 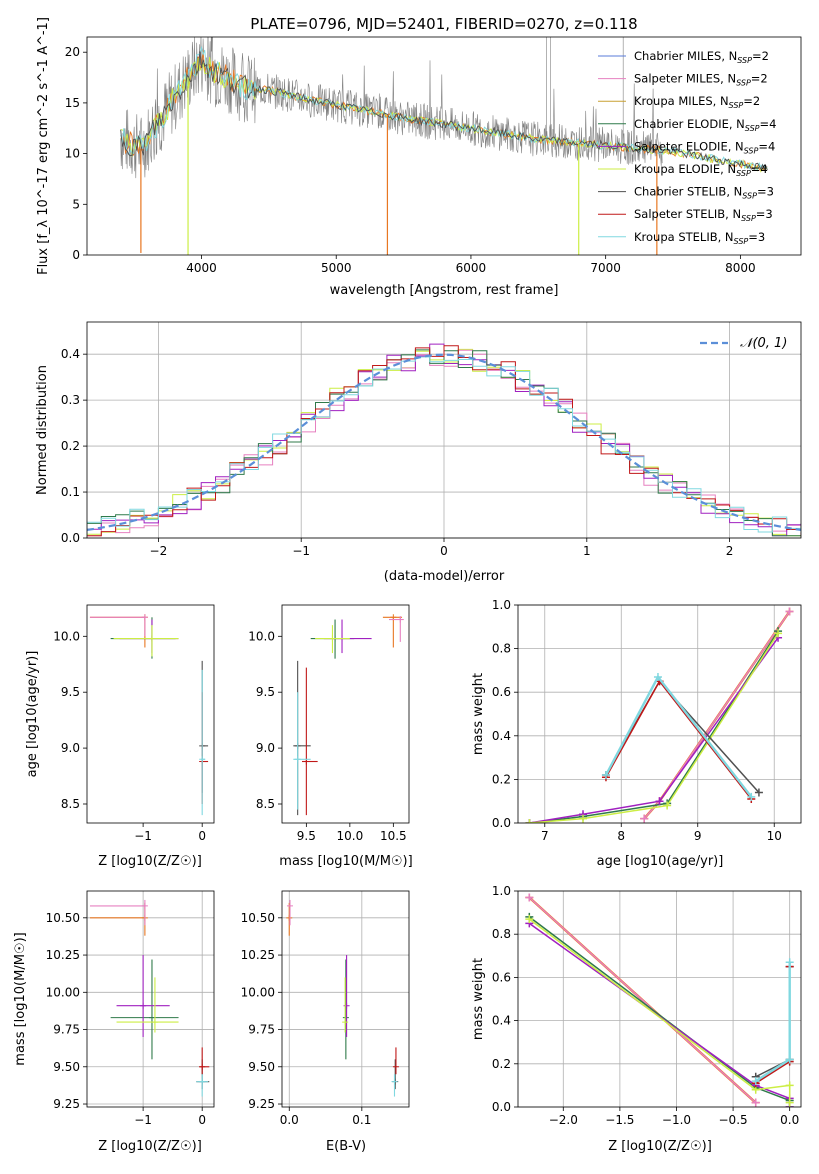 I want to click on x-tick-label: 0.0, so click(x=289, y=1120).